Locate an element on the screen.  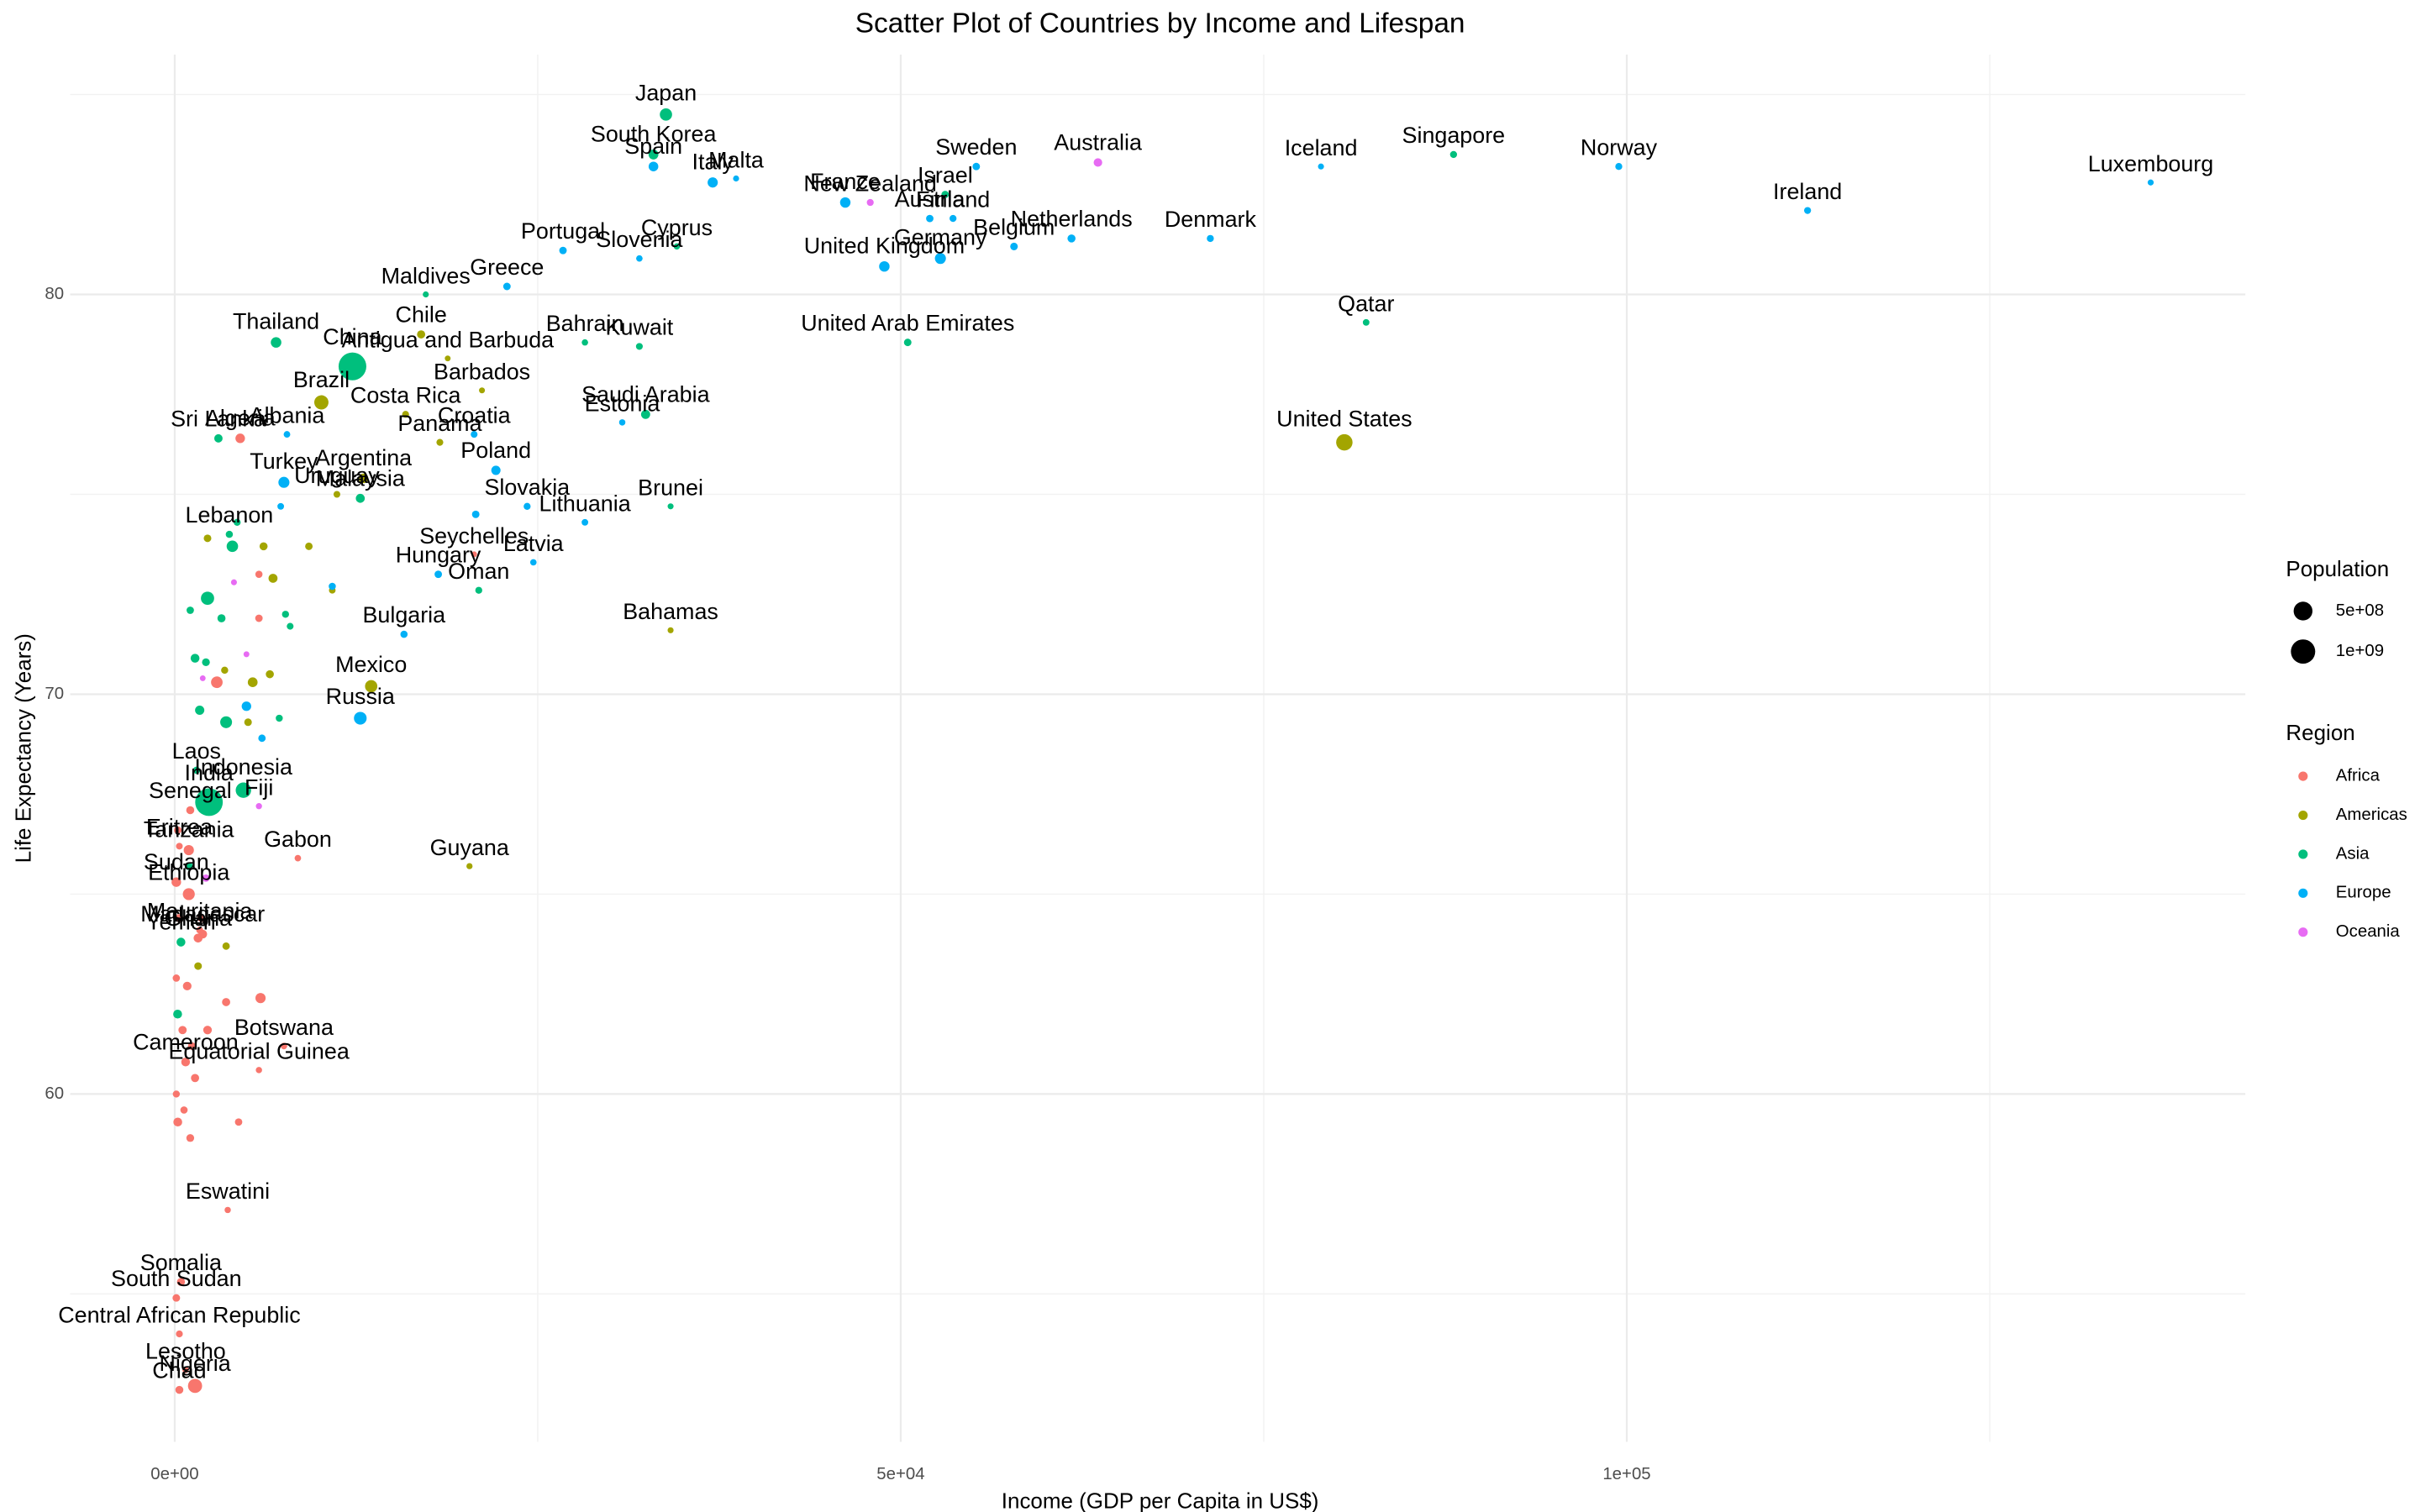
point-label: Netherlands is located at coordinates (1072, 219).